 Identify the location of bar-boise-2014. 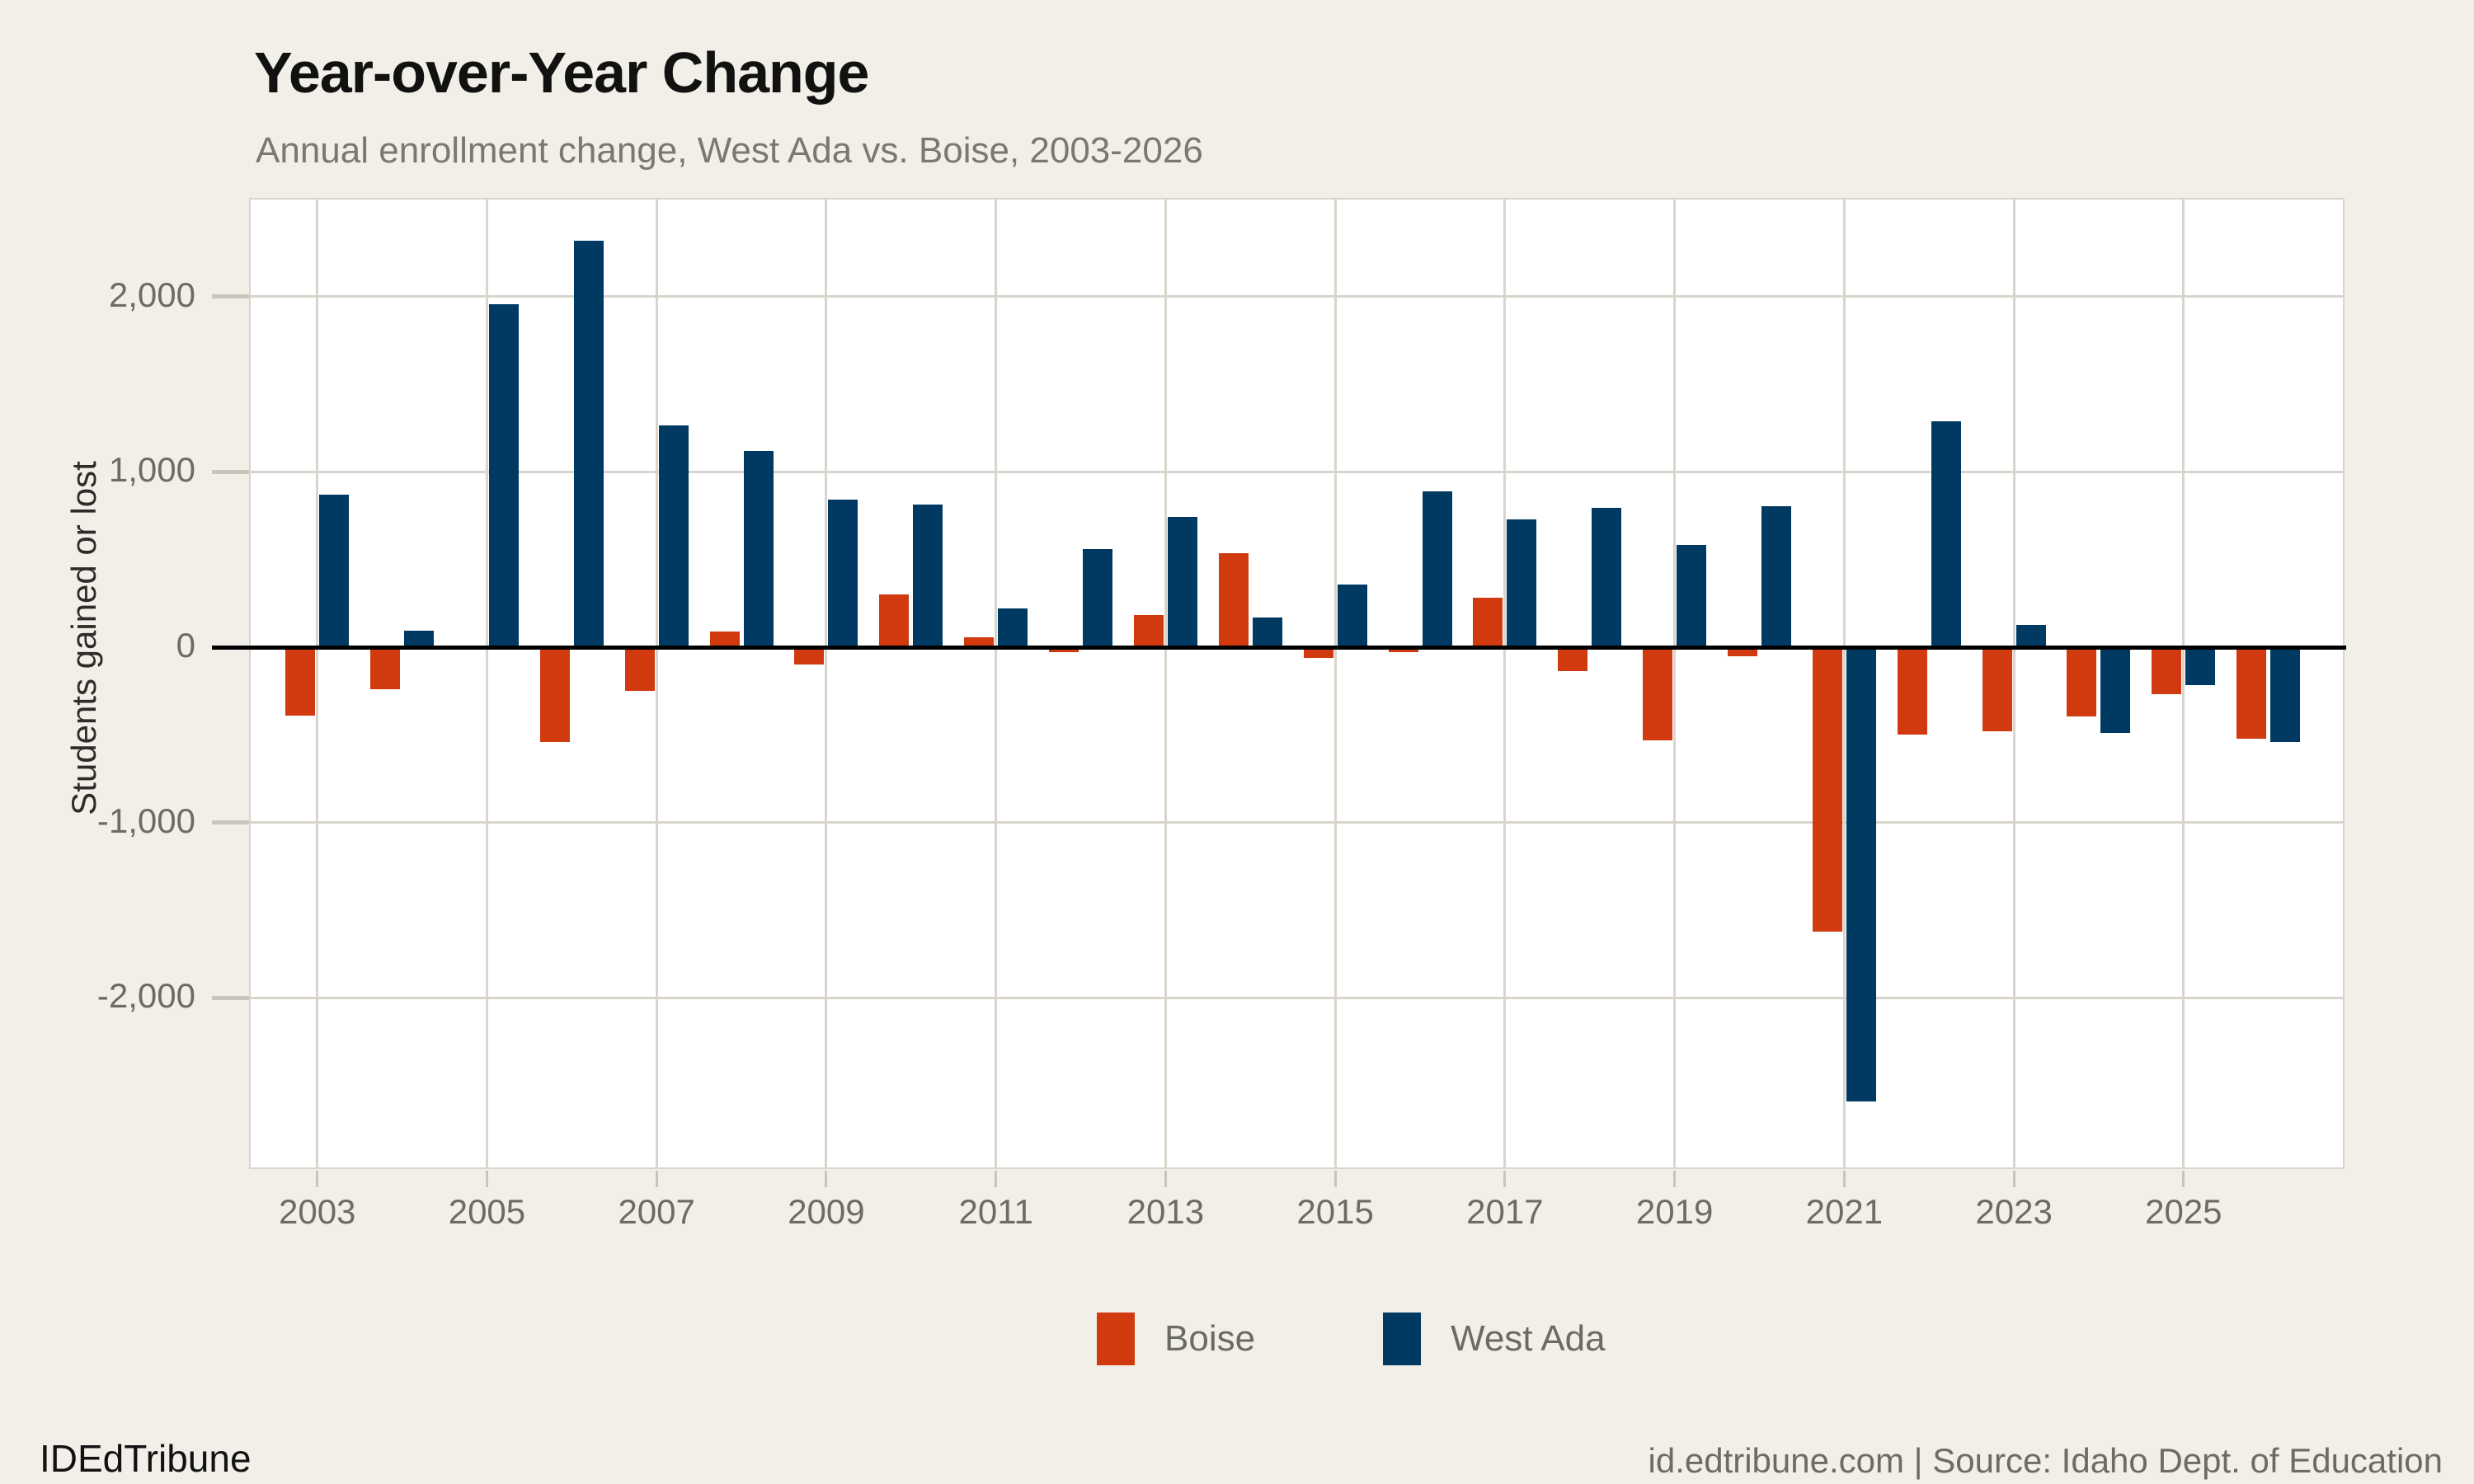
(1233, 600).